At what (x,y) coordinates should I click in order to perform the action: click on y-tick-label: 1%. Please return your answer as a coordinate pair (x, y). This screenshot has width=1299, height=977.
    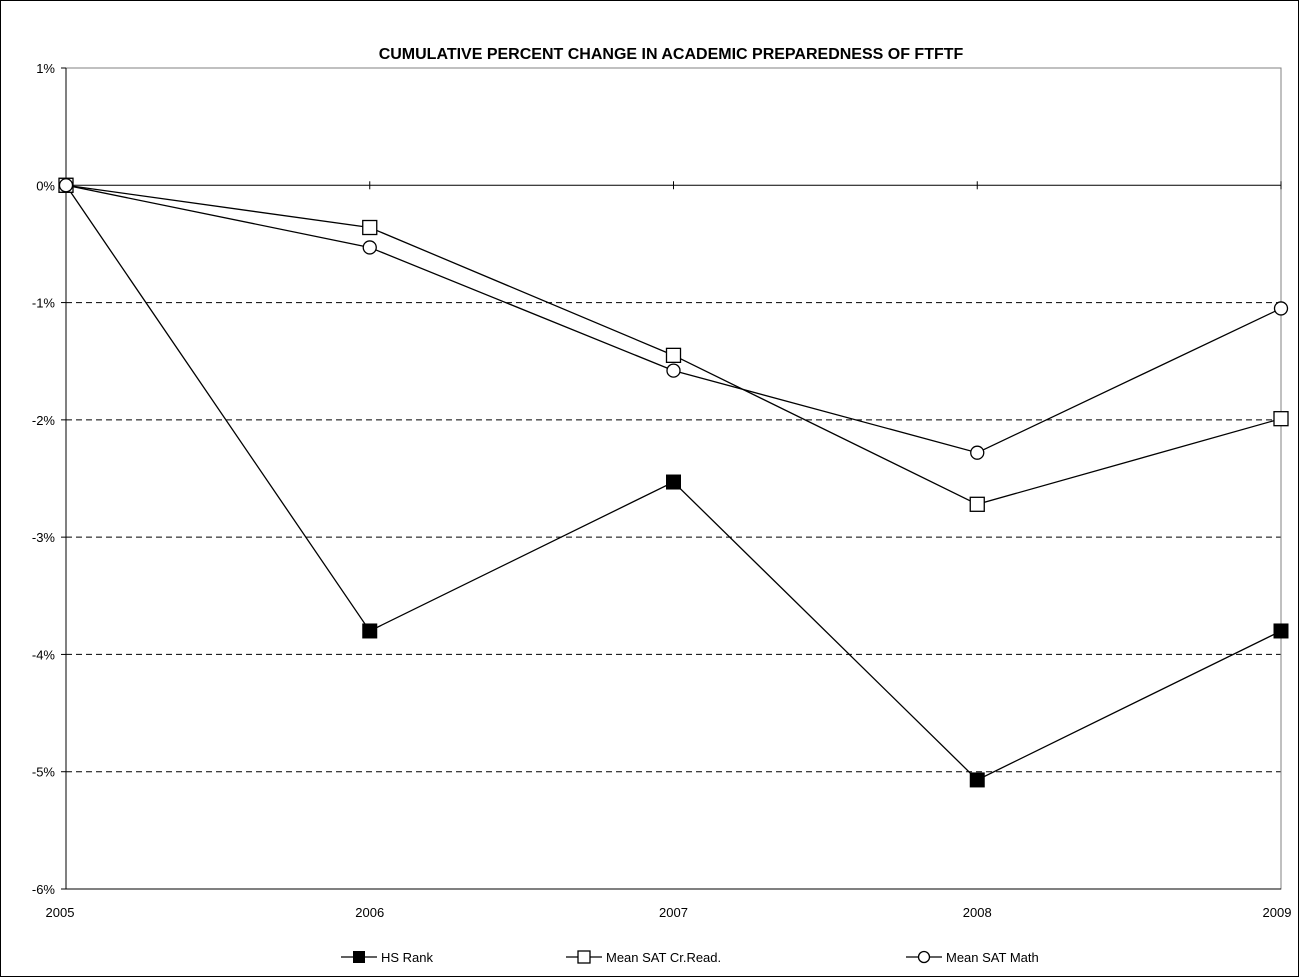
    Looking at the image, I should click on (45, 68).